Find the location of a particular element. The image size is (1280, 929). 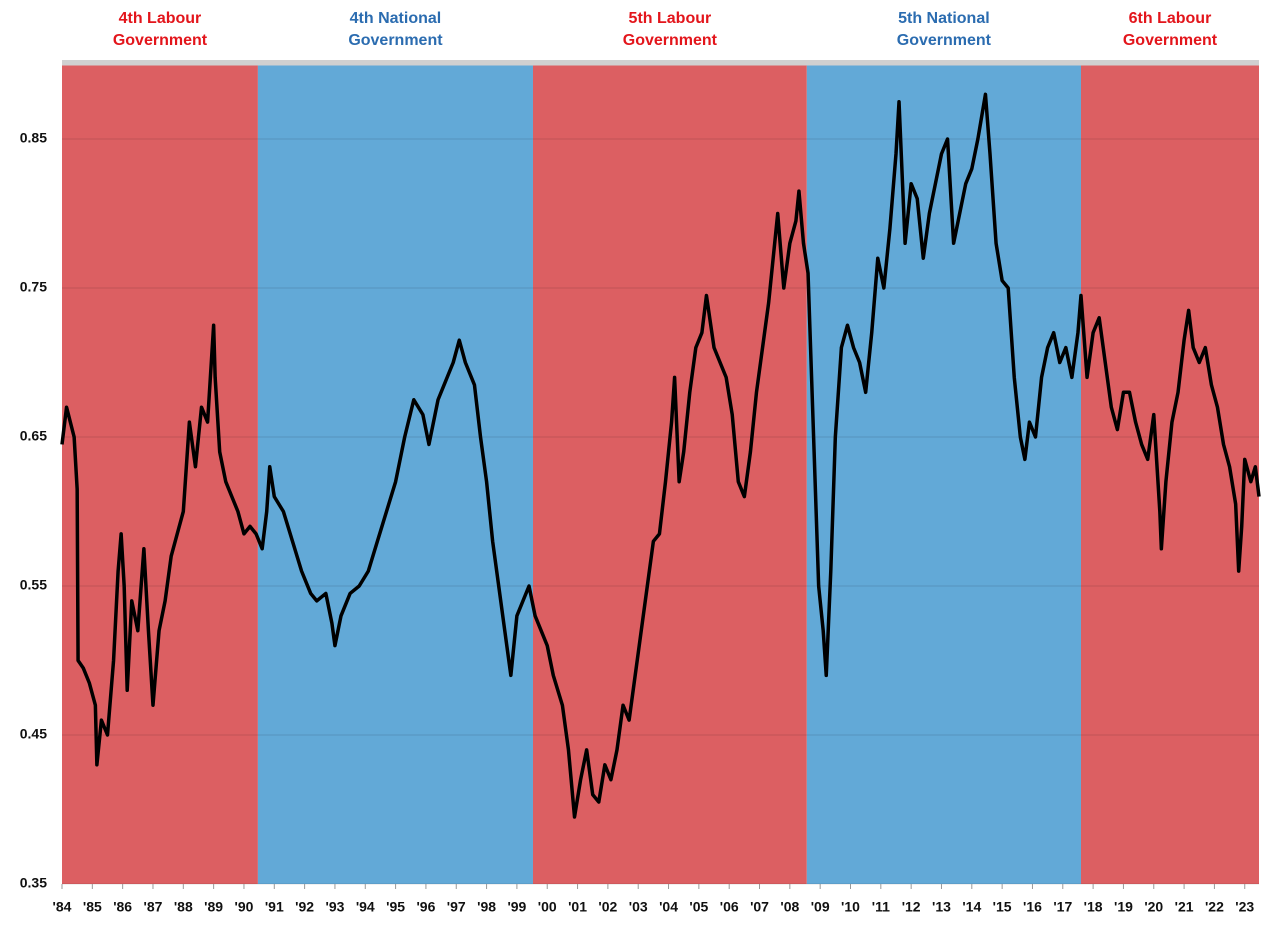

x-tick-label: '84 is located at coordinates (62, 907).